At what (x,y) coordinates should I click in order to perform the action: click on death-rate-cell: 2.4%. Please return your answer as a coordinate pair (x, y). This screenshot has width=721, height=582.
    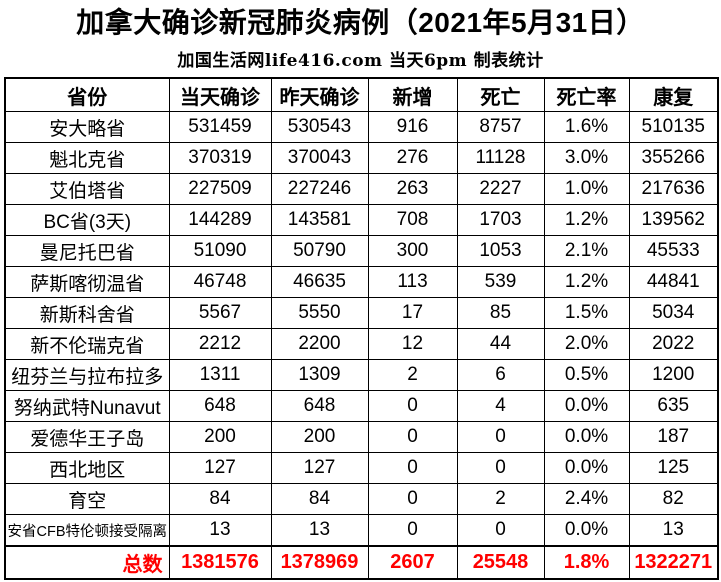
    Looking at the image, I should click on (586, 499).